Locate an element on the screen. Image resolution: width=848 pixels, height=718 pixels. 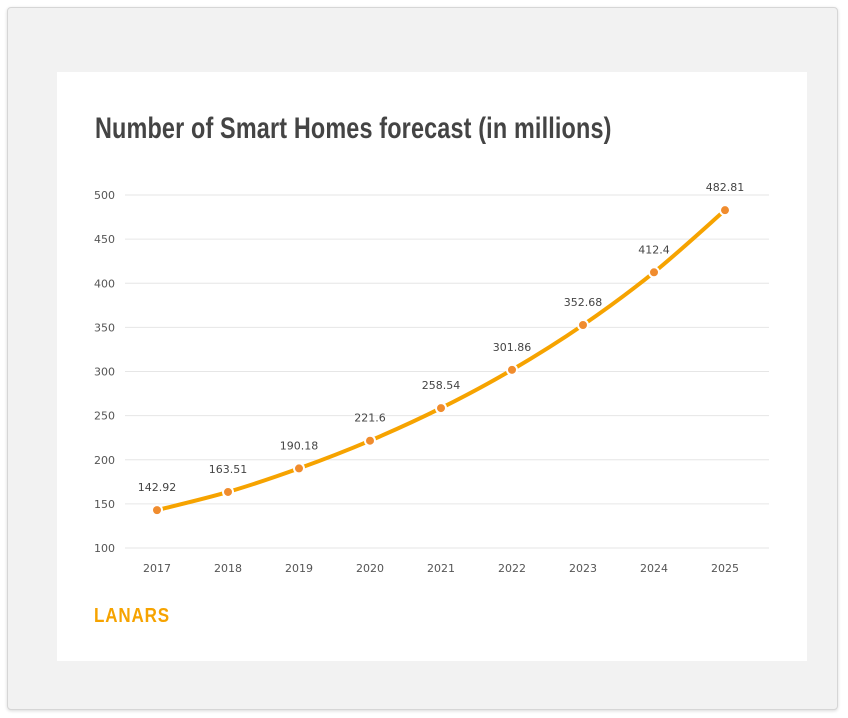
x-tick-label: 2025 is located at coordinates (725, 568).